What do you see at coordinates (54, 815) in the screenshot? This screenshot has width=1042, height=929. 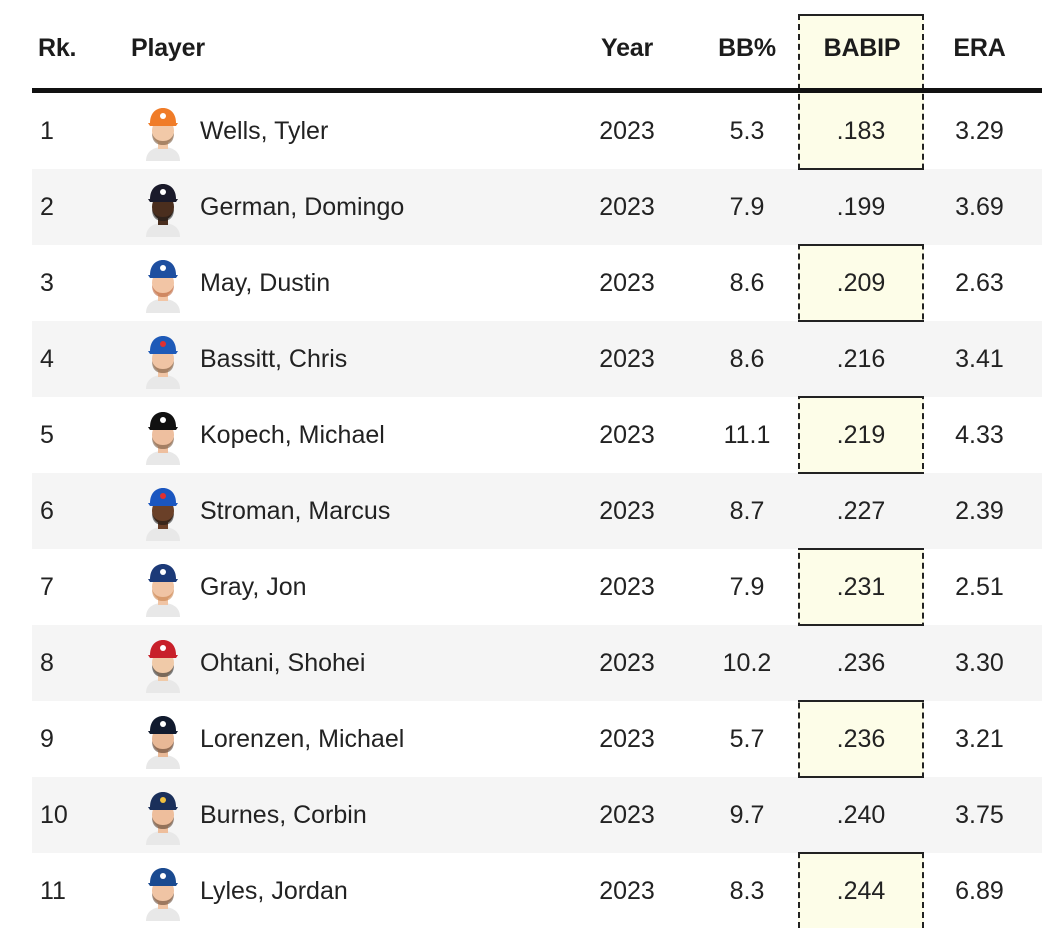 I see `rank-cell: 10` at bounding box center [54, 815].